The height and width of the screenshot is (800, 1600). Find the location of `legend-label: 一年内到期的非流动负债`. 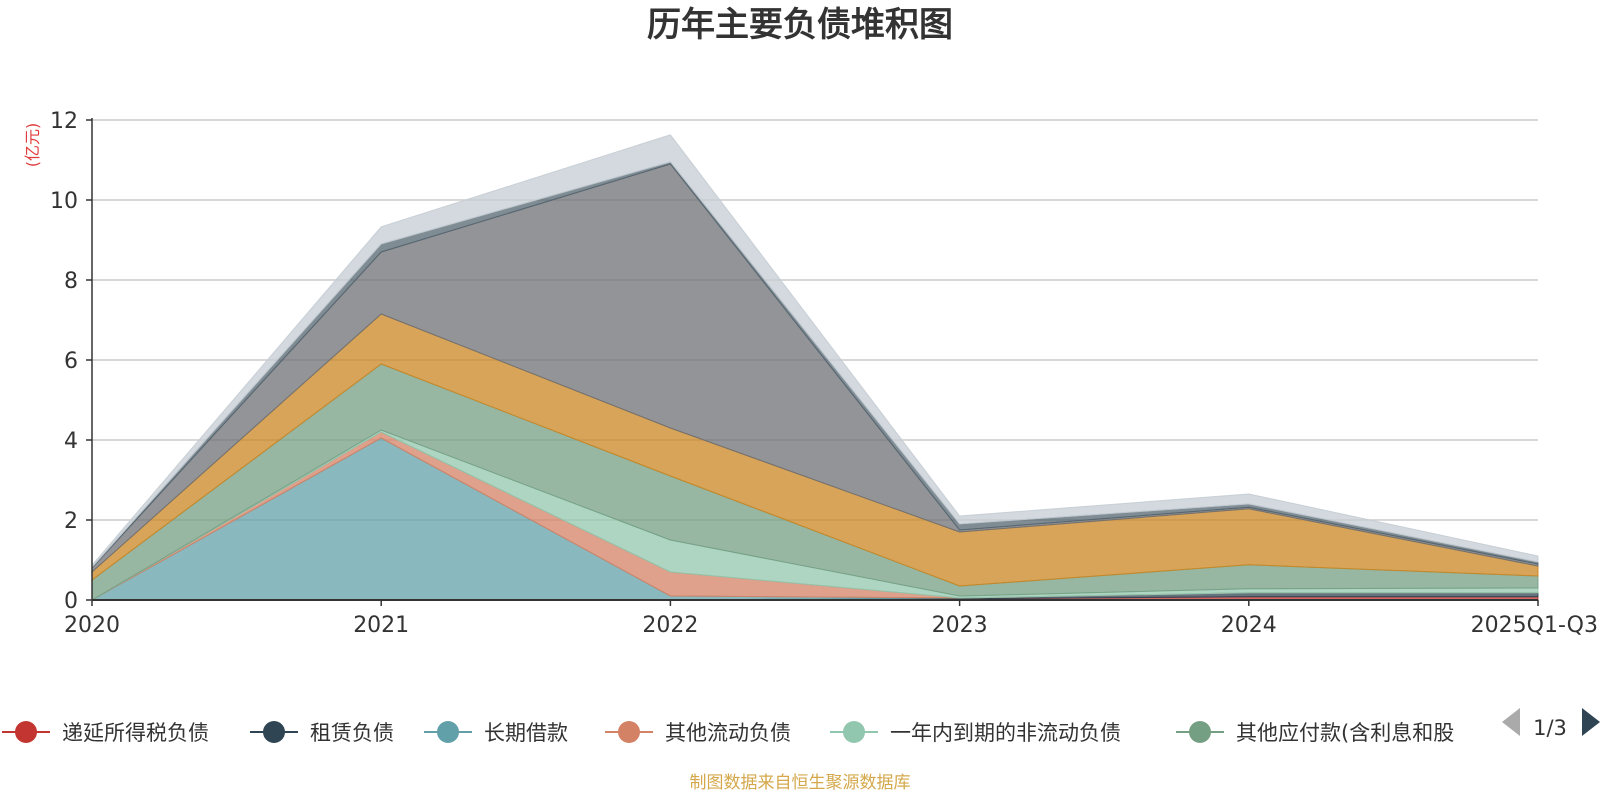

legend-label: 一年内到期的非流动负债 is located at coordinates (1005, 733).